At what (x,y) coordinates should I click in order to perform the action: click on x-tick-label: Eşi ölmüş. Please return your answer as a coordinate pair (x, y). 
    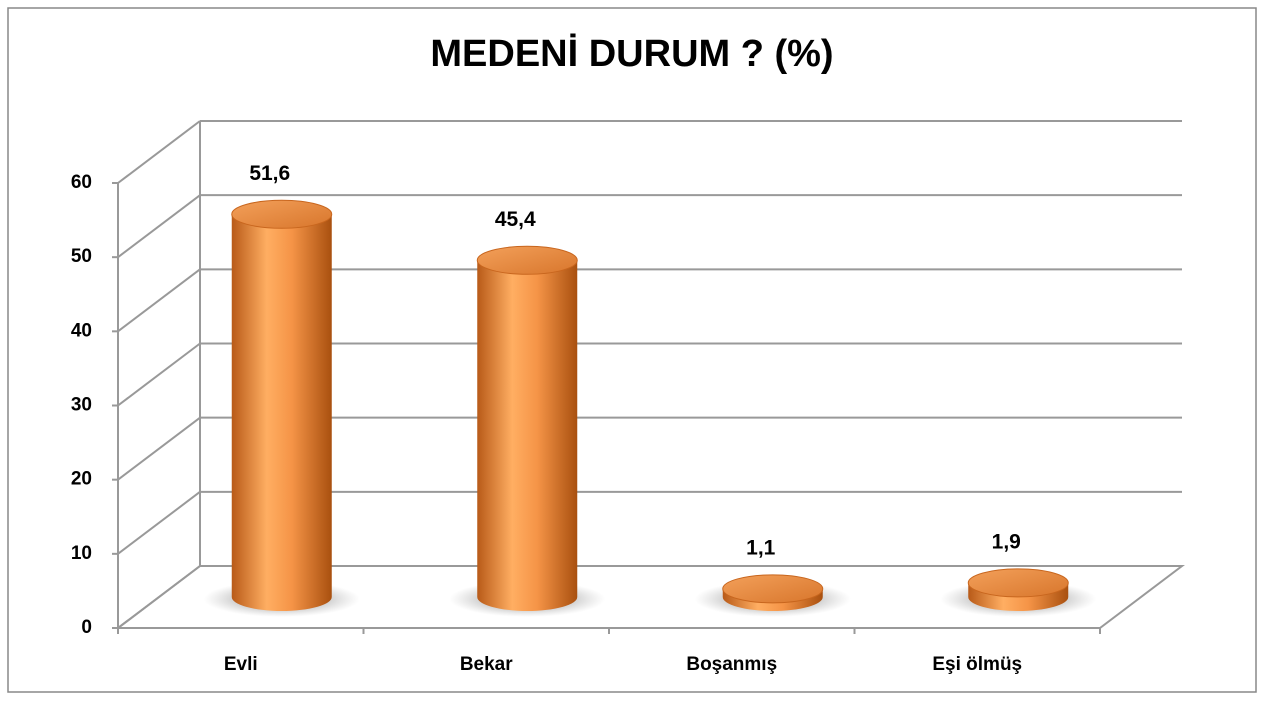
    Looking at the image, I should click on (977, 664).